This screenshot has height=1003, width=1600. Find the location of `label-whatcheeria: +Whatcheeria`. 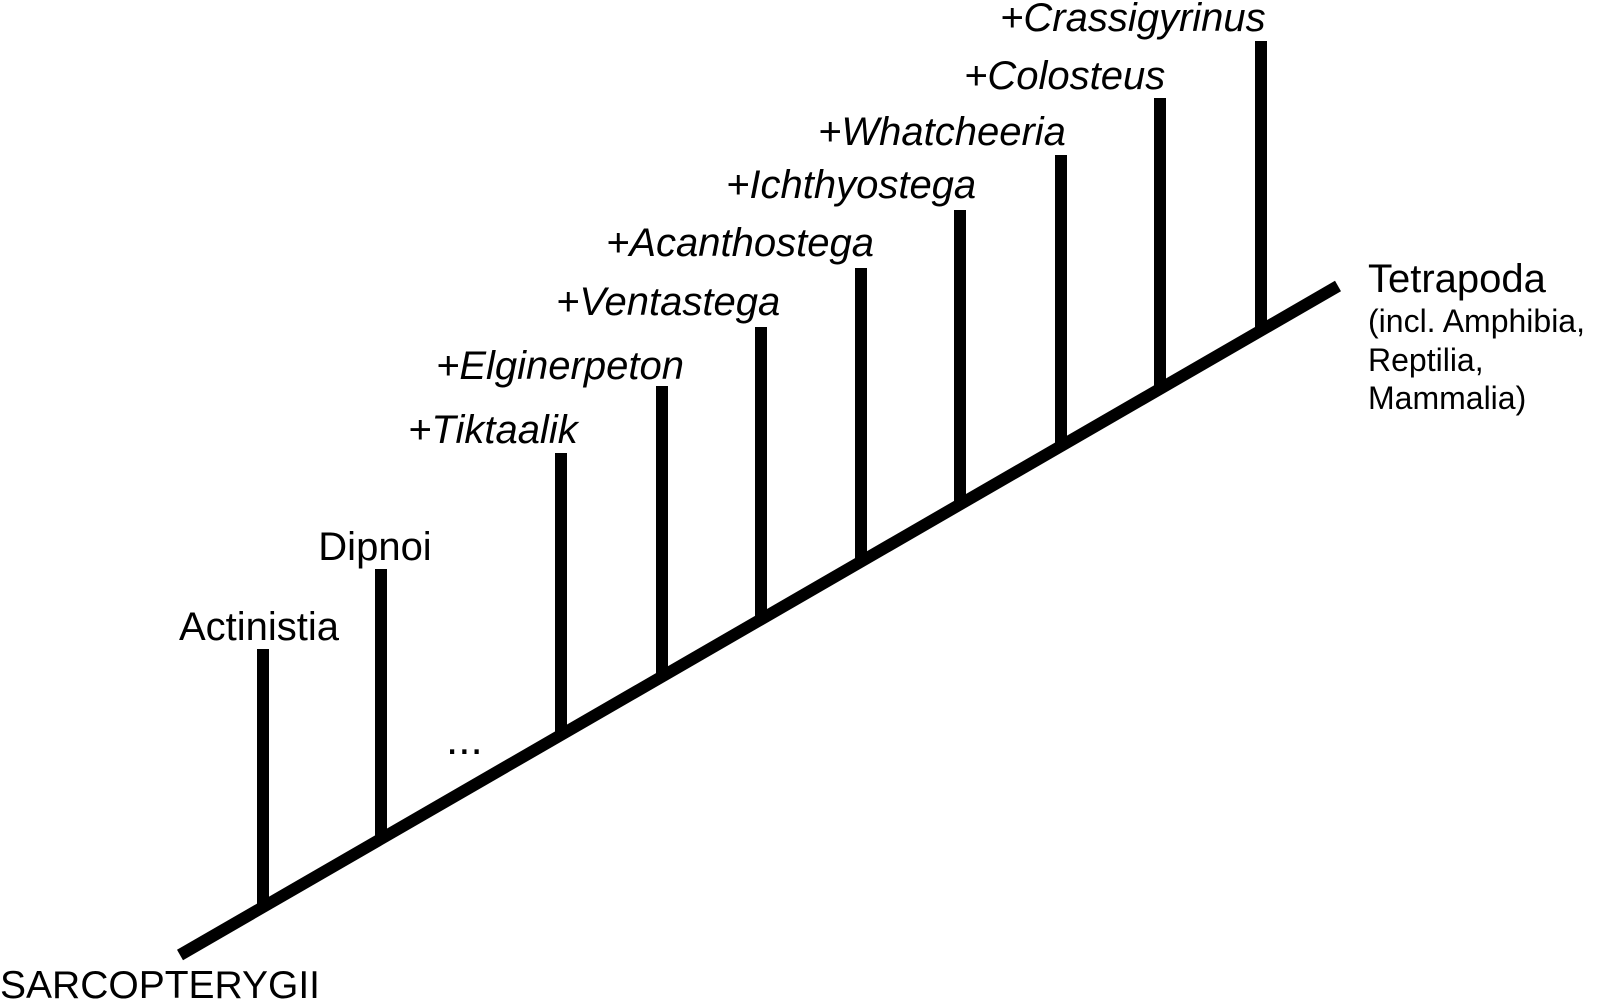

label-whatcheeria: +Whatcheeria is located at coordinates (942, 132).